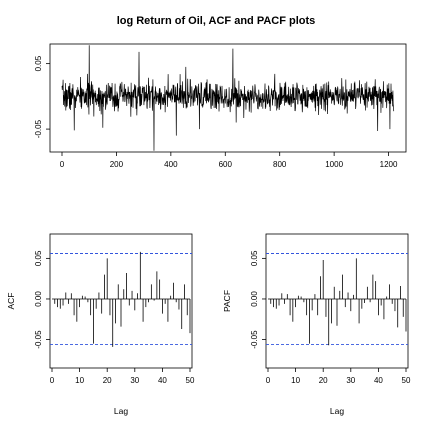 The width and height of the screenshot is (432, 432). What do you see at coordinates (117, 164) in the screenshot?
I see `x-tick-label: 200` at bounding box center [117, 164].